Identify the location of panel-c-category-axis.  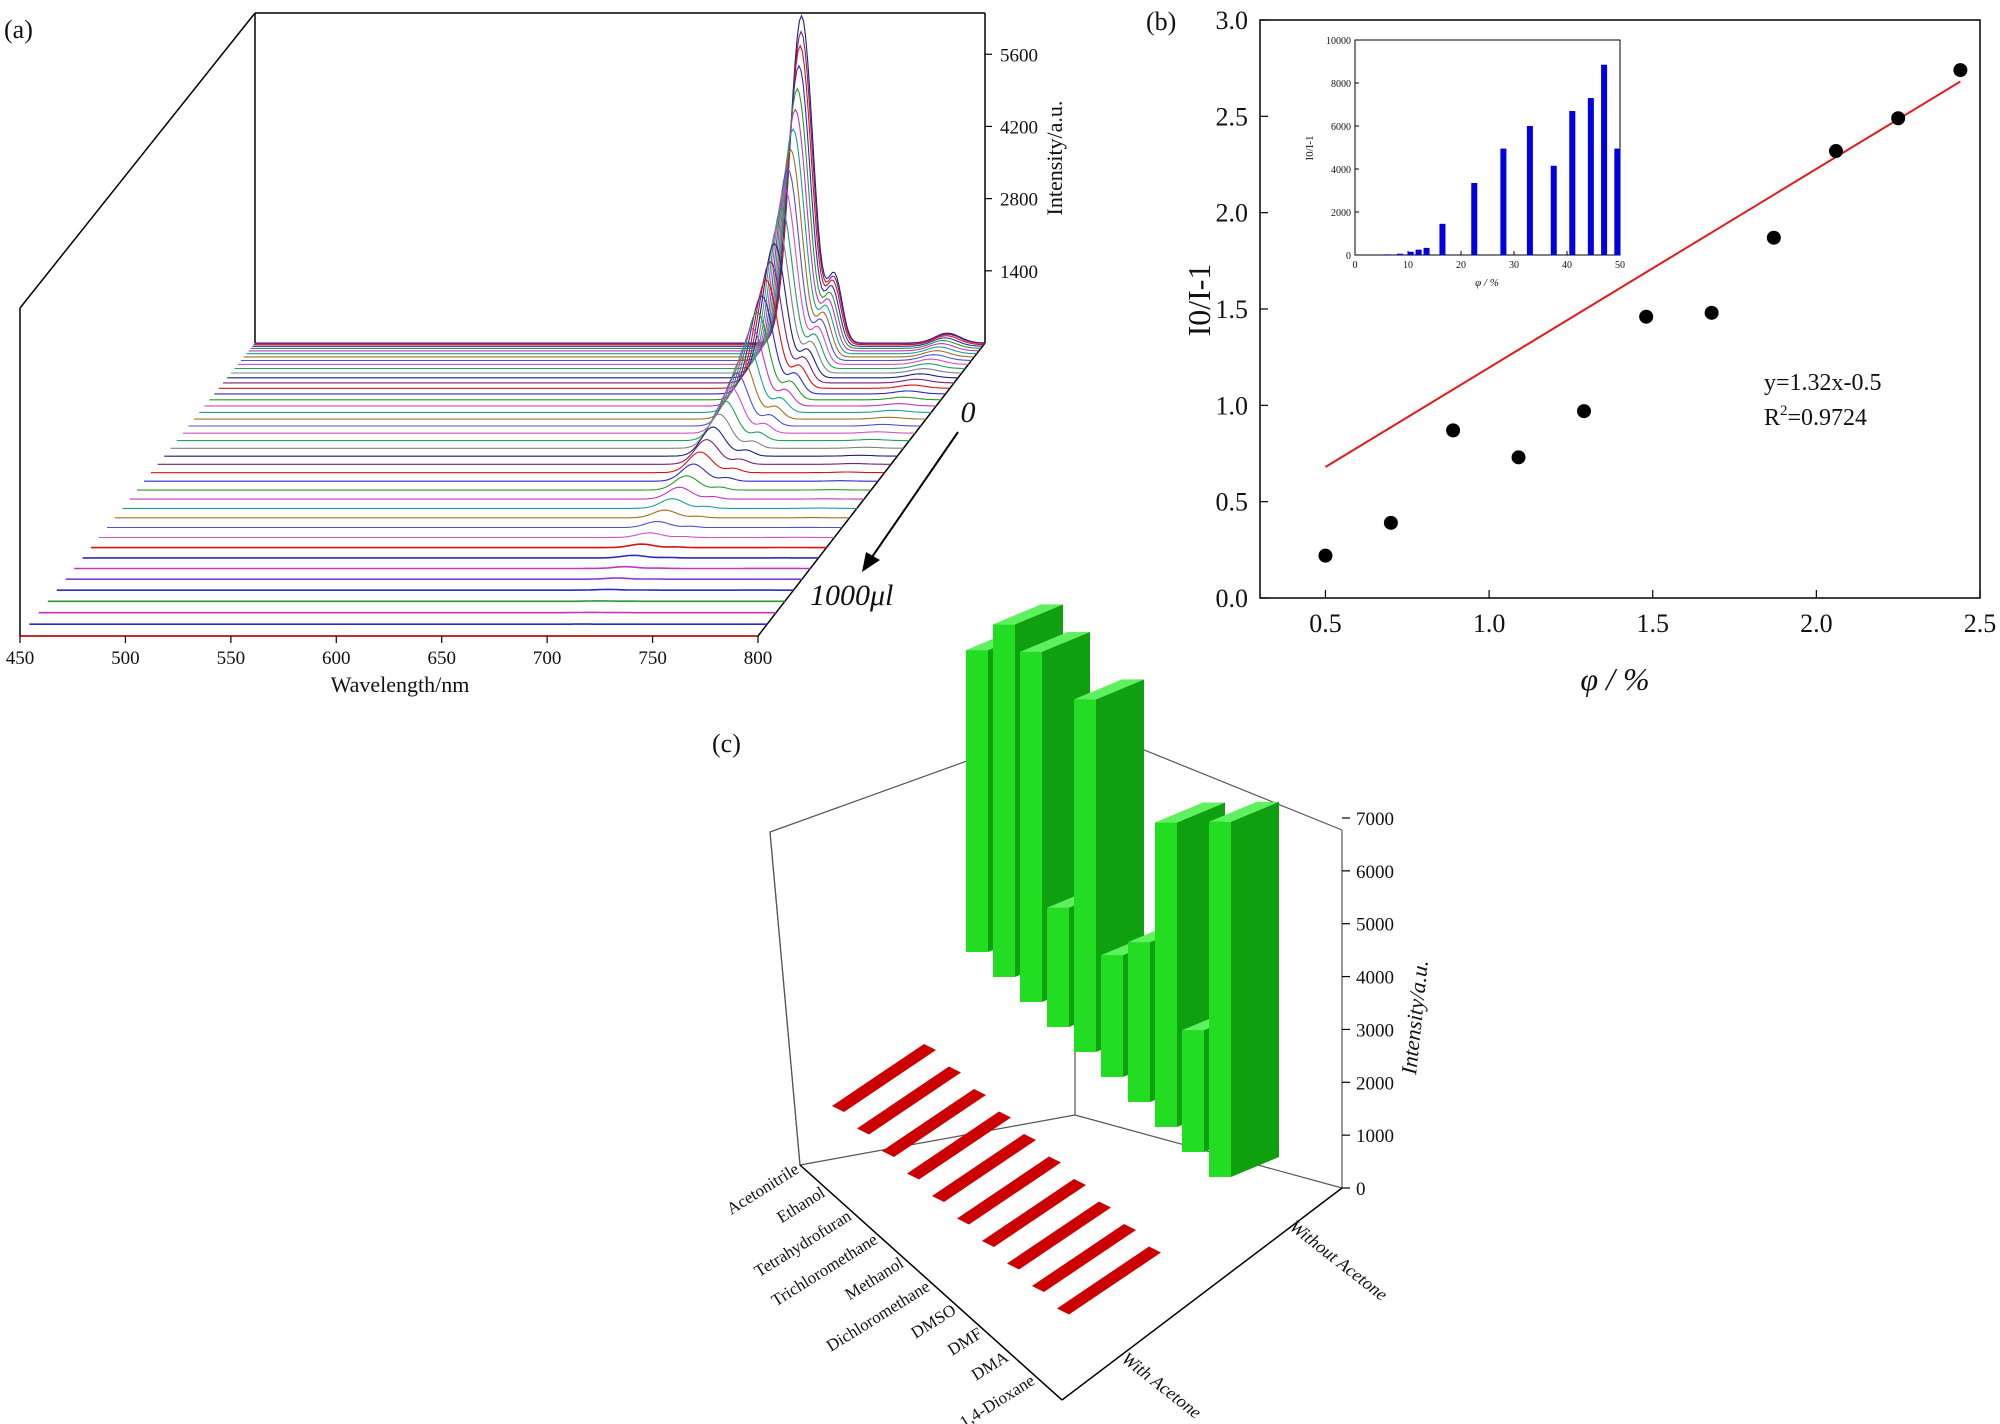
(931, 1282).